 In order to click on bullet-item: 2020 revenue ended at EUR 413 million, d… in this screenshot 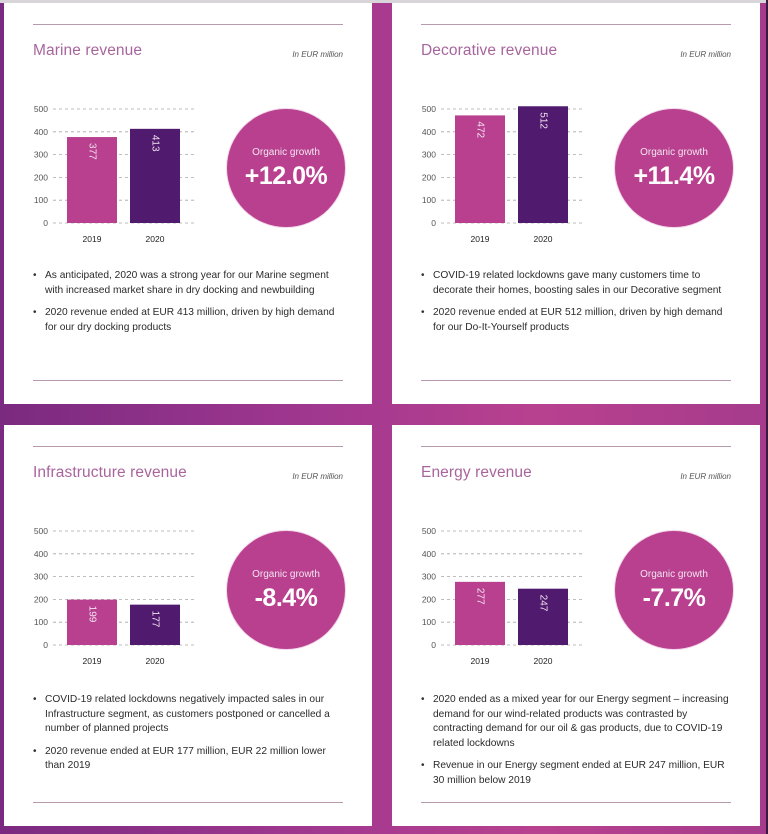, I will do `click(190, 320)`.